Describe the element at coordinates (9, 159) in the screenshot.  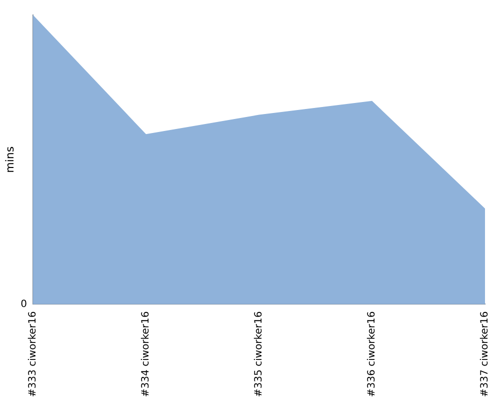
I see `y-axis-title: mins` at that location.